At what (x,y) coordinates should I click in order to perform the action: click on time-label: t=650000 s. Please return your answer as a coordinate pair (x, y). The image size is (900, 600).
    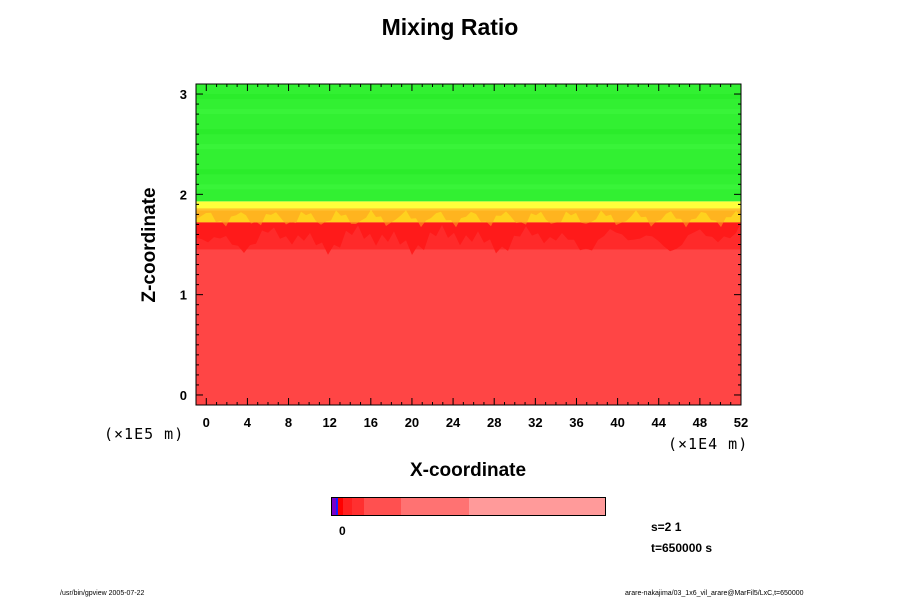
    Looking at the image, I should click on (682, 548).